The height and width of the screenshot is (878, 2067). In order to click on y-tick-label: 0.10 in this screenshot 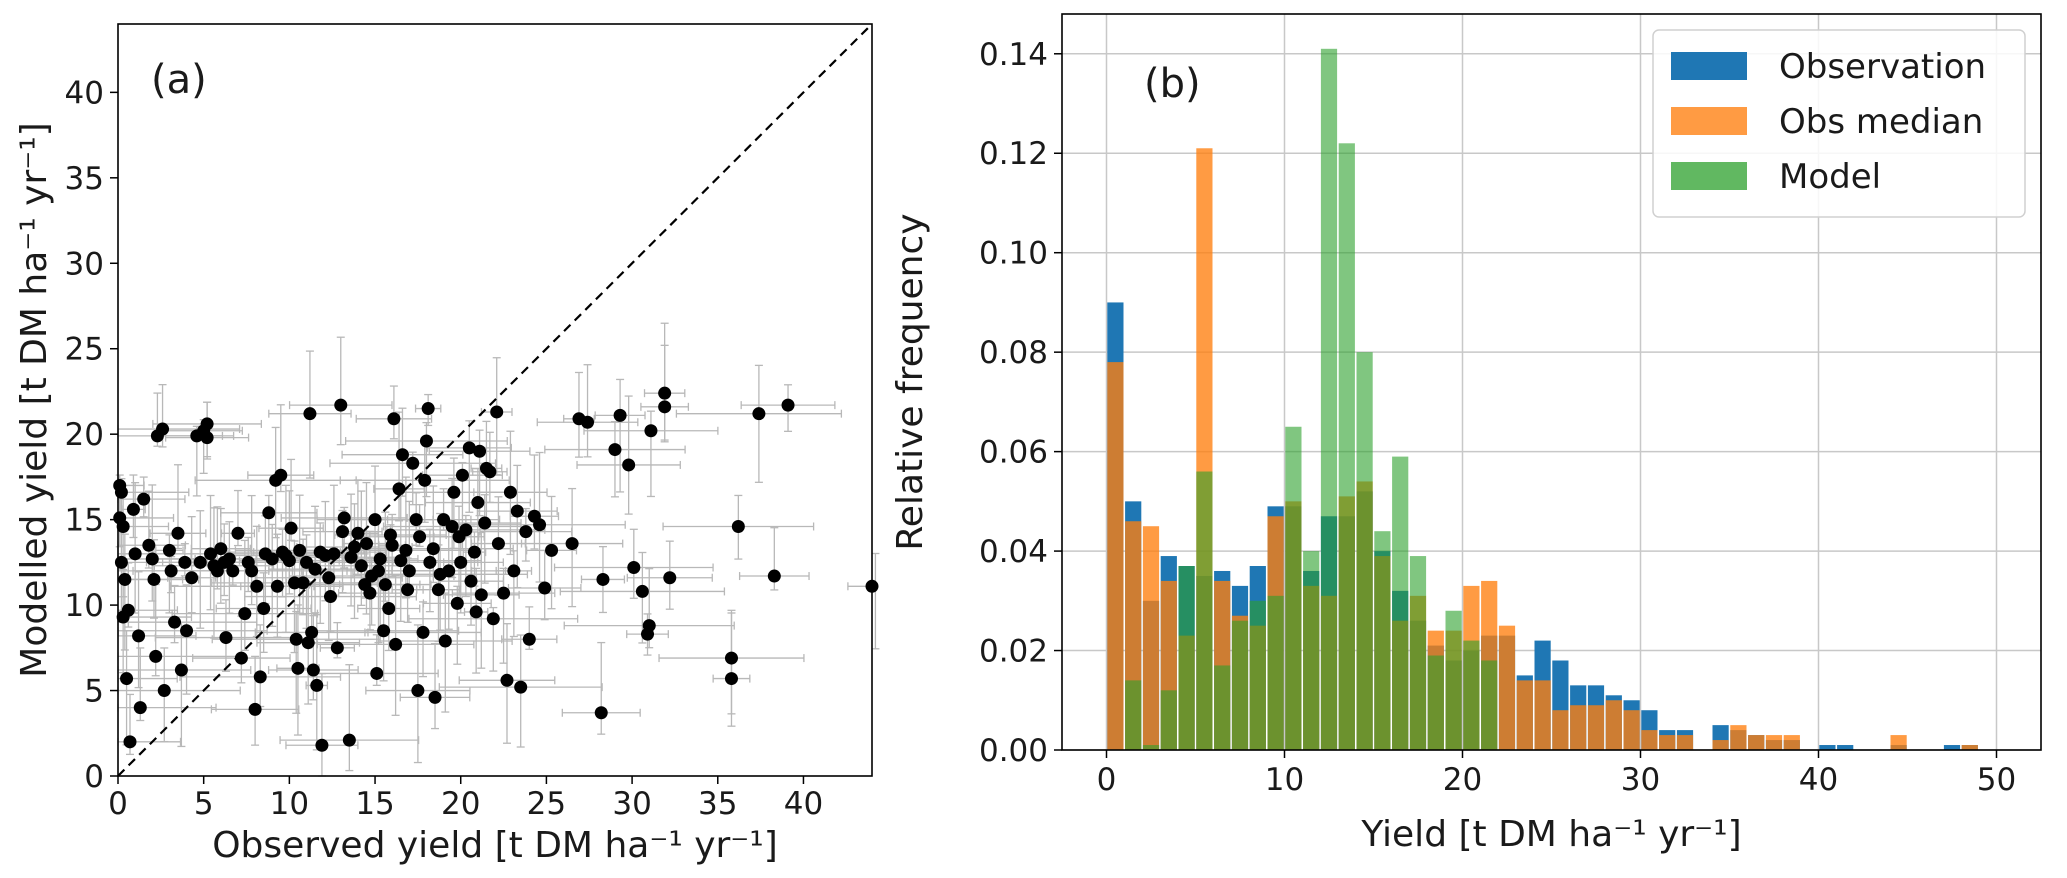, I will do `click(1013, 254)`.